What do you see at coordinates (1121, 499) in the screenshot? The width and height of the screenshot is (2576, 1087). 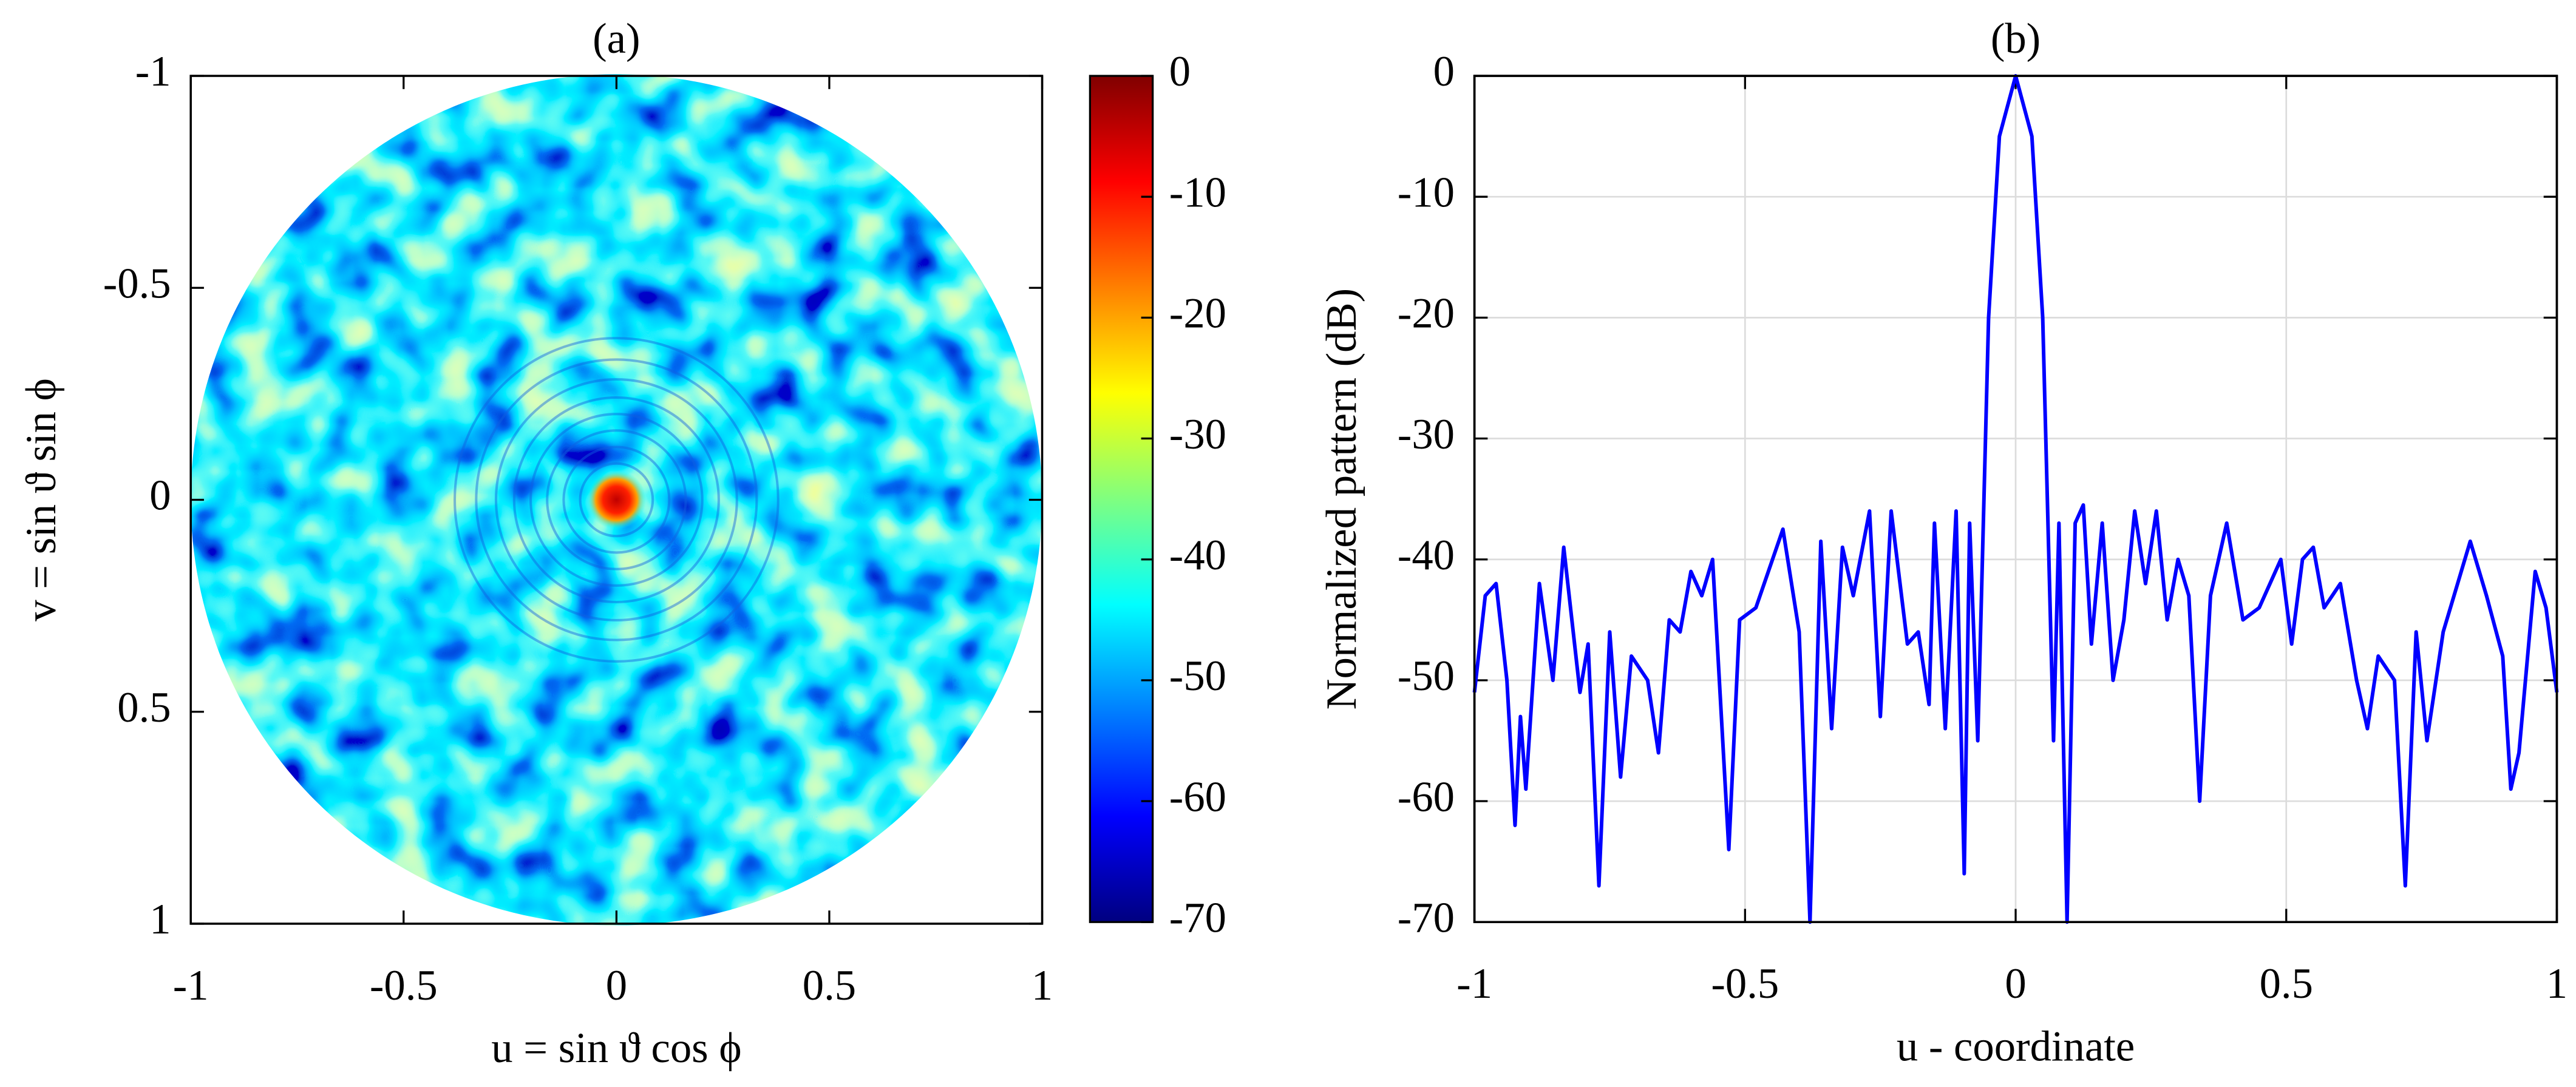 I see `colorbar` at bounding box center [1121, 499].